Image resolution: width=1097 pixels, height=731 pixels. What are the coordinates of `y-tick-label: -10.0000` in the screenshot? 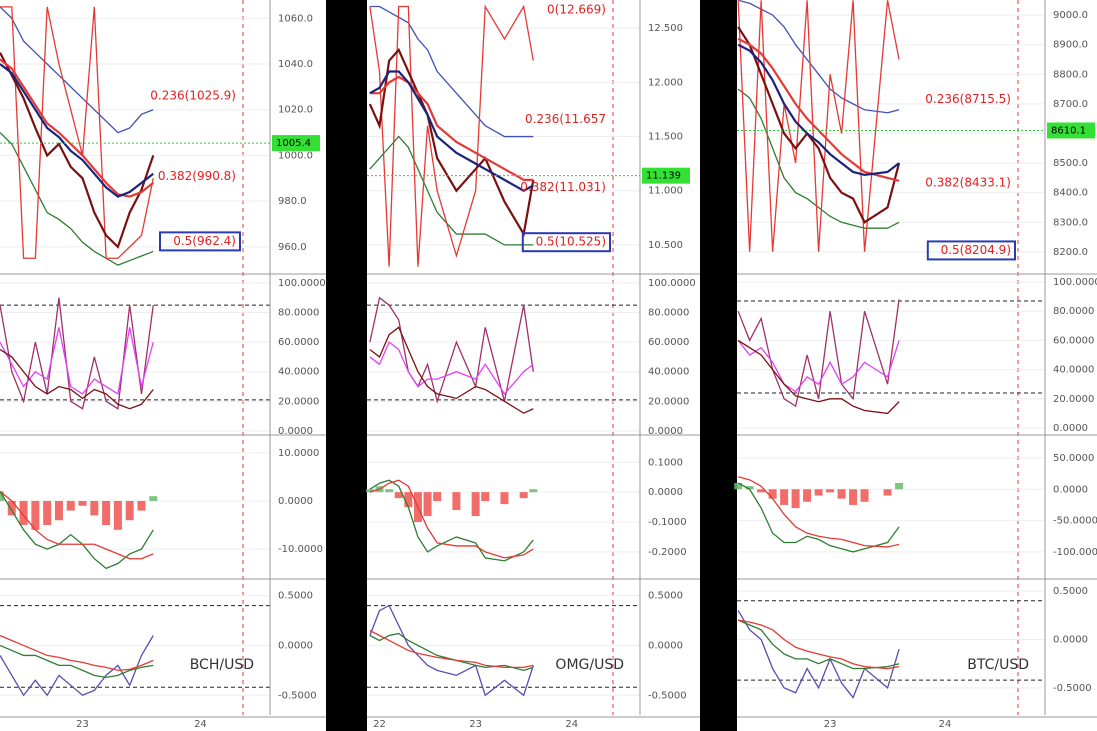 It's located at (300, 549).